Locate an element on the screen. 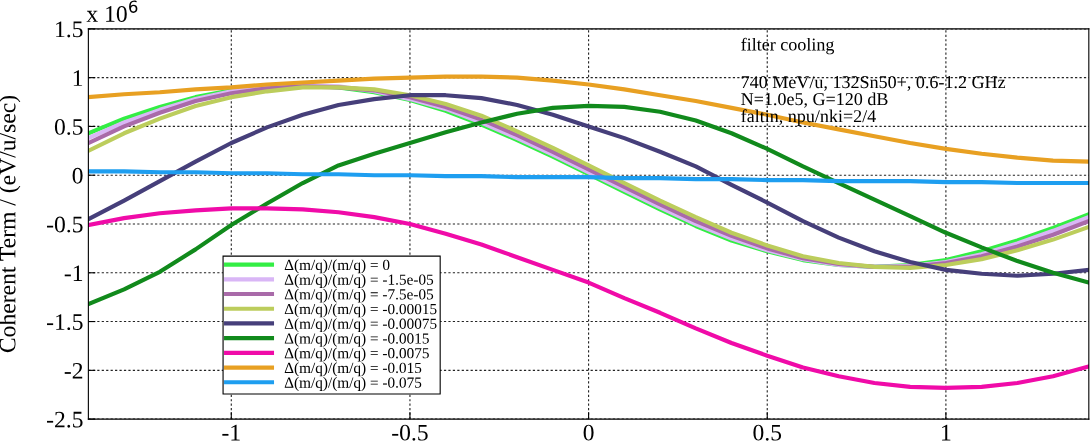  legend-label: Δ(m/q)/(m/q) = -0.0075 is located at coordinates (356, 354).